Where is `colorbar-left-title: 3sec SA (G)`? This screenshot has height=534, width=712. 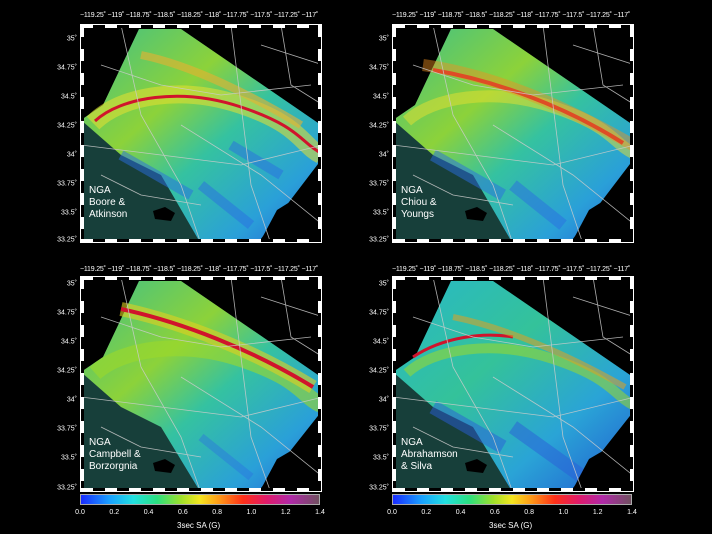
colorbar-left-title: 3sec SA (G) is located at coordinates (199, 525).